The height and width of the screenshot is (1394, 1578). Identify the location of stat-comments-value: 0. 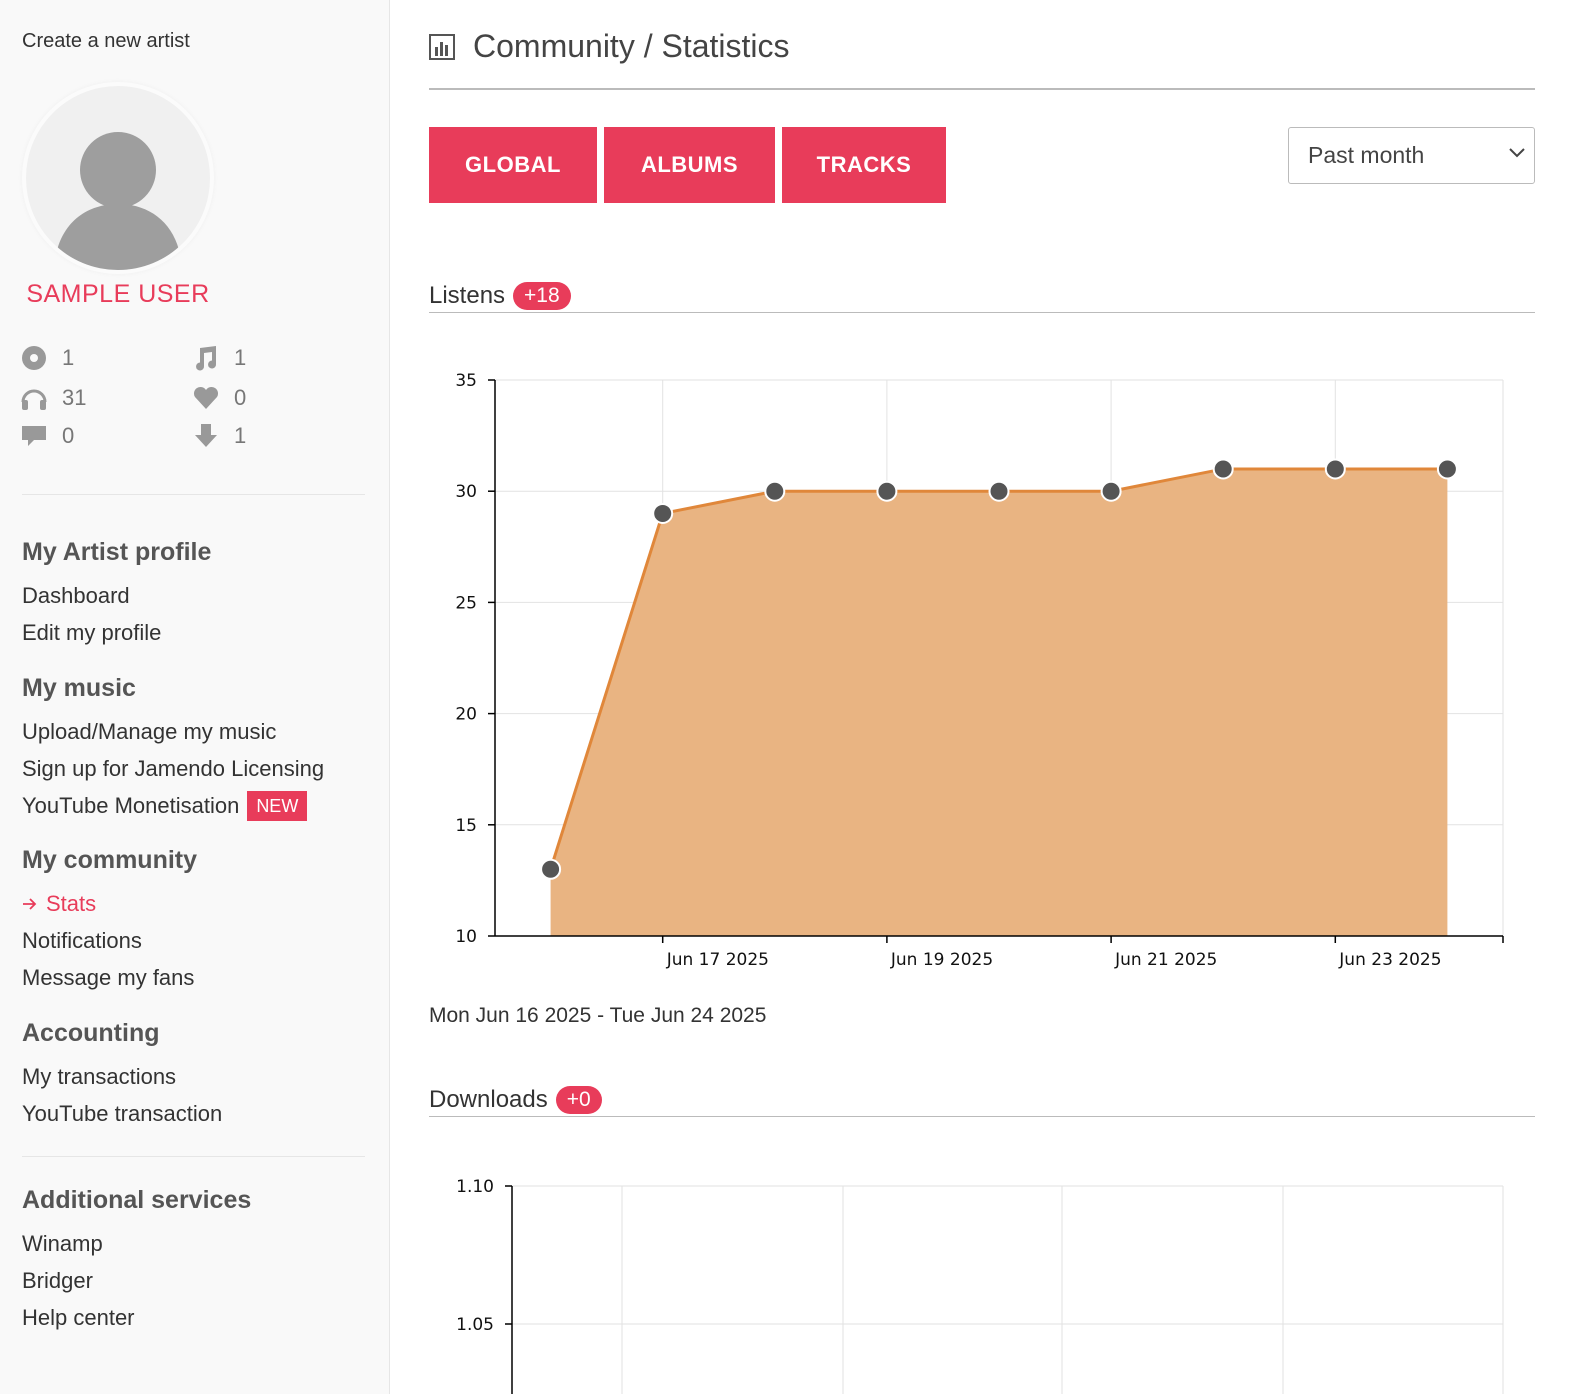
(68, 435).